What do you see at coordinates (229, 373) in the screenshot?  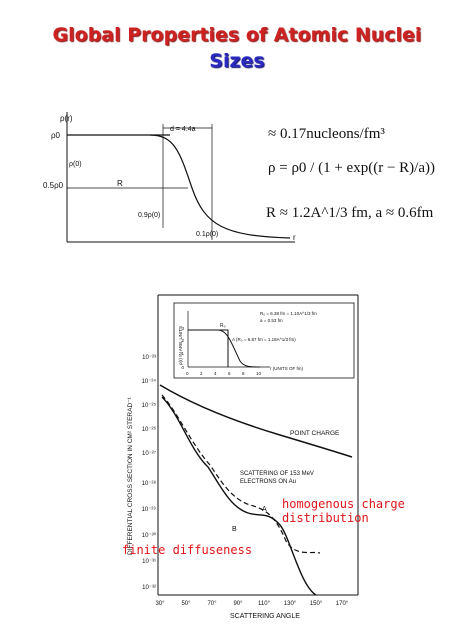 I see `inset-x-tick: 6` at bounding box center [229, 373].